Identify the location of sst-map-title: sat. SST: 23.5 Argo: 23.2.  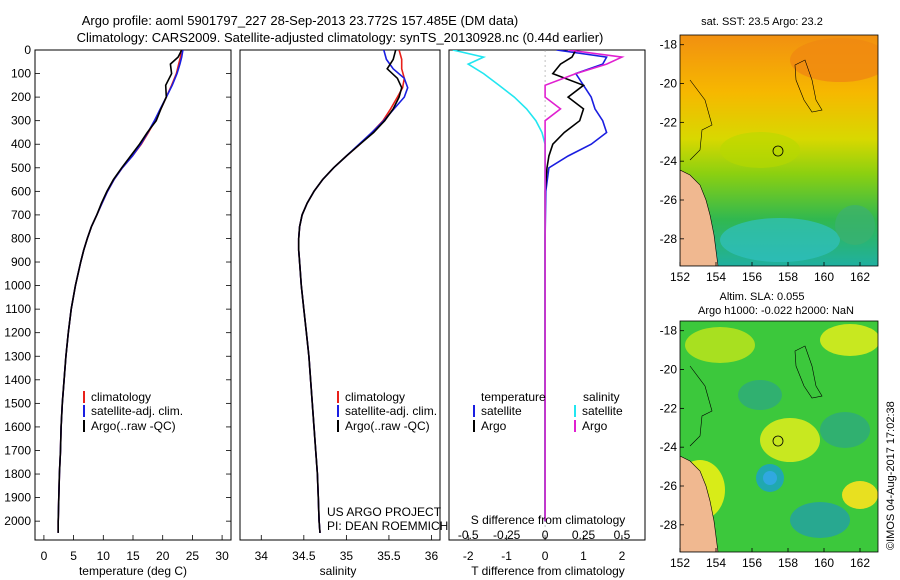
(762, 22).